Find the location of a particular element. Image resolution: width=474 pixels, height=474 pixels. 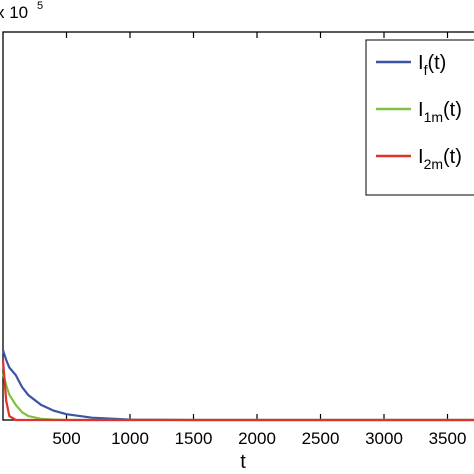

x-tick-label: 1500 is located at coordinates (194, 438).